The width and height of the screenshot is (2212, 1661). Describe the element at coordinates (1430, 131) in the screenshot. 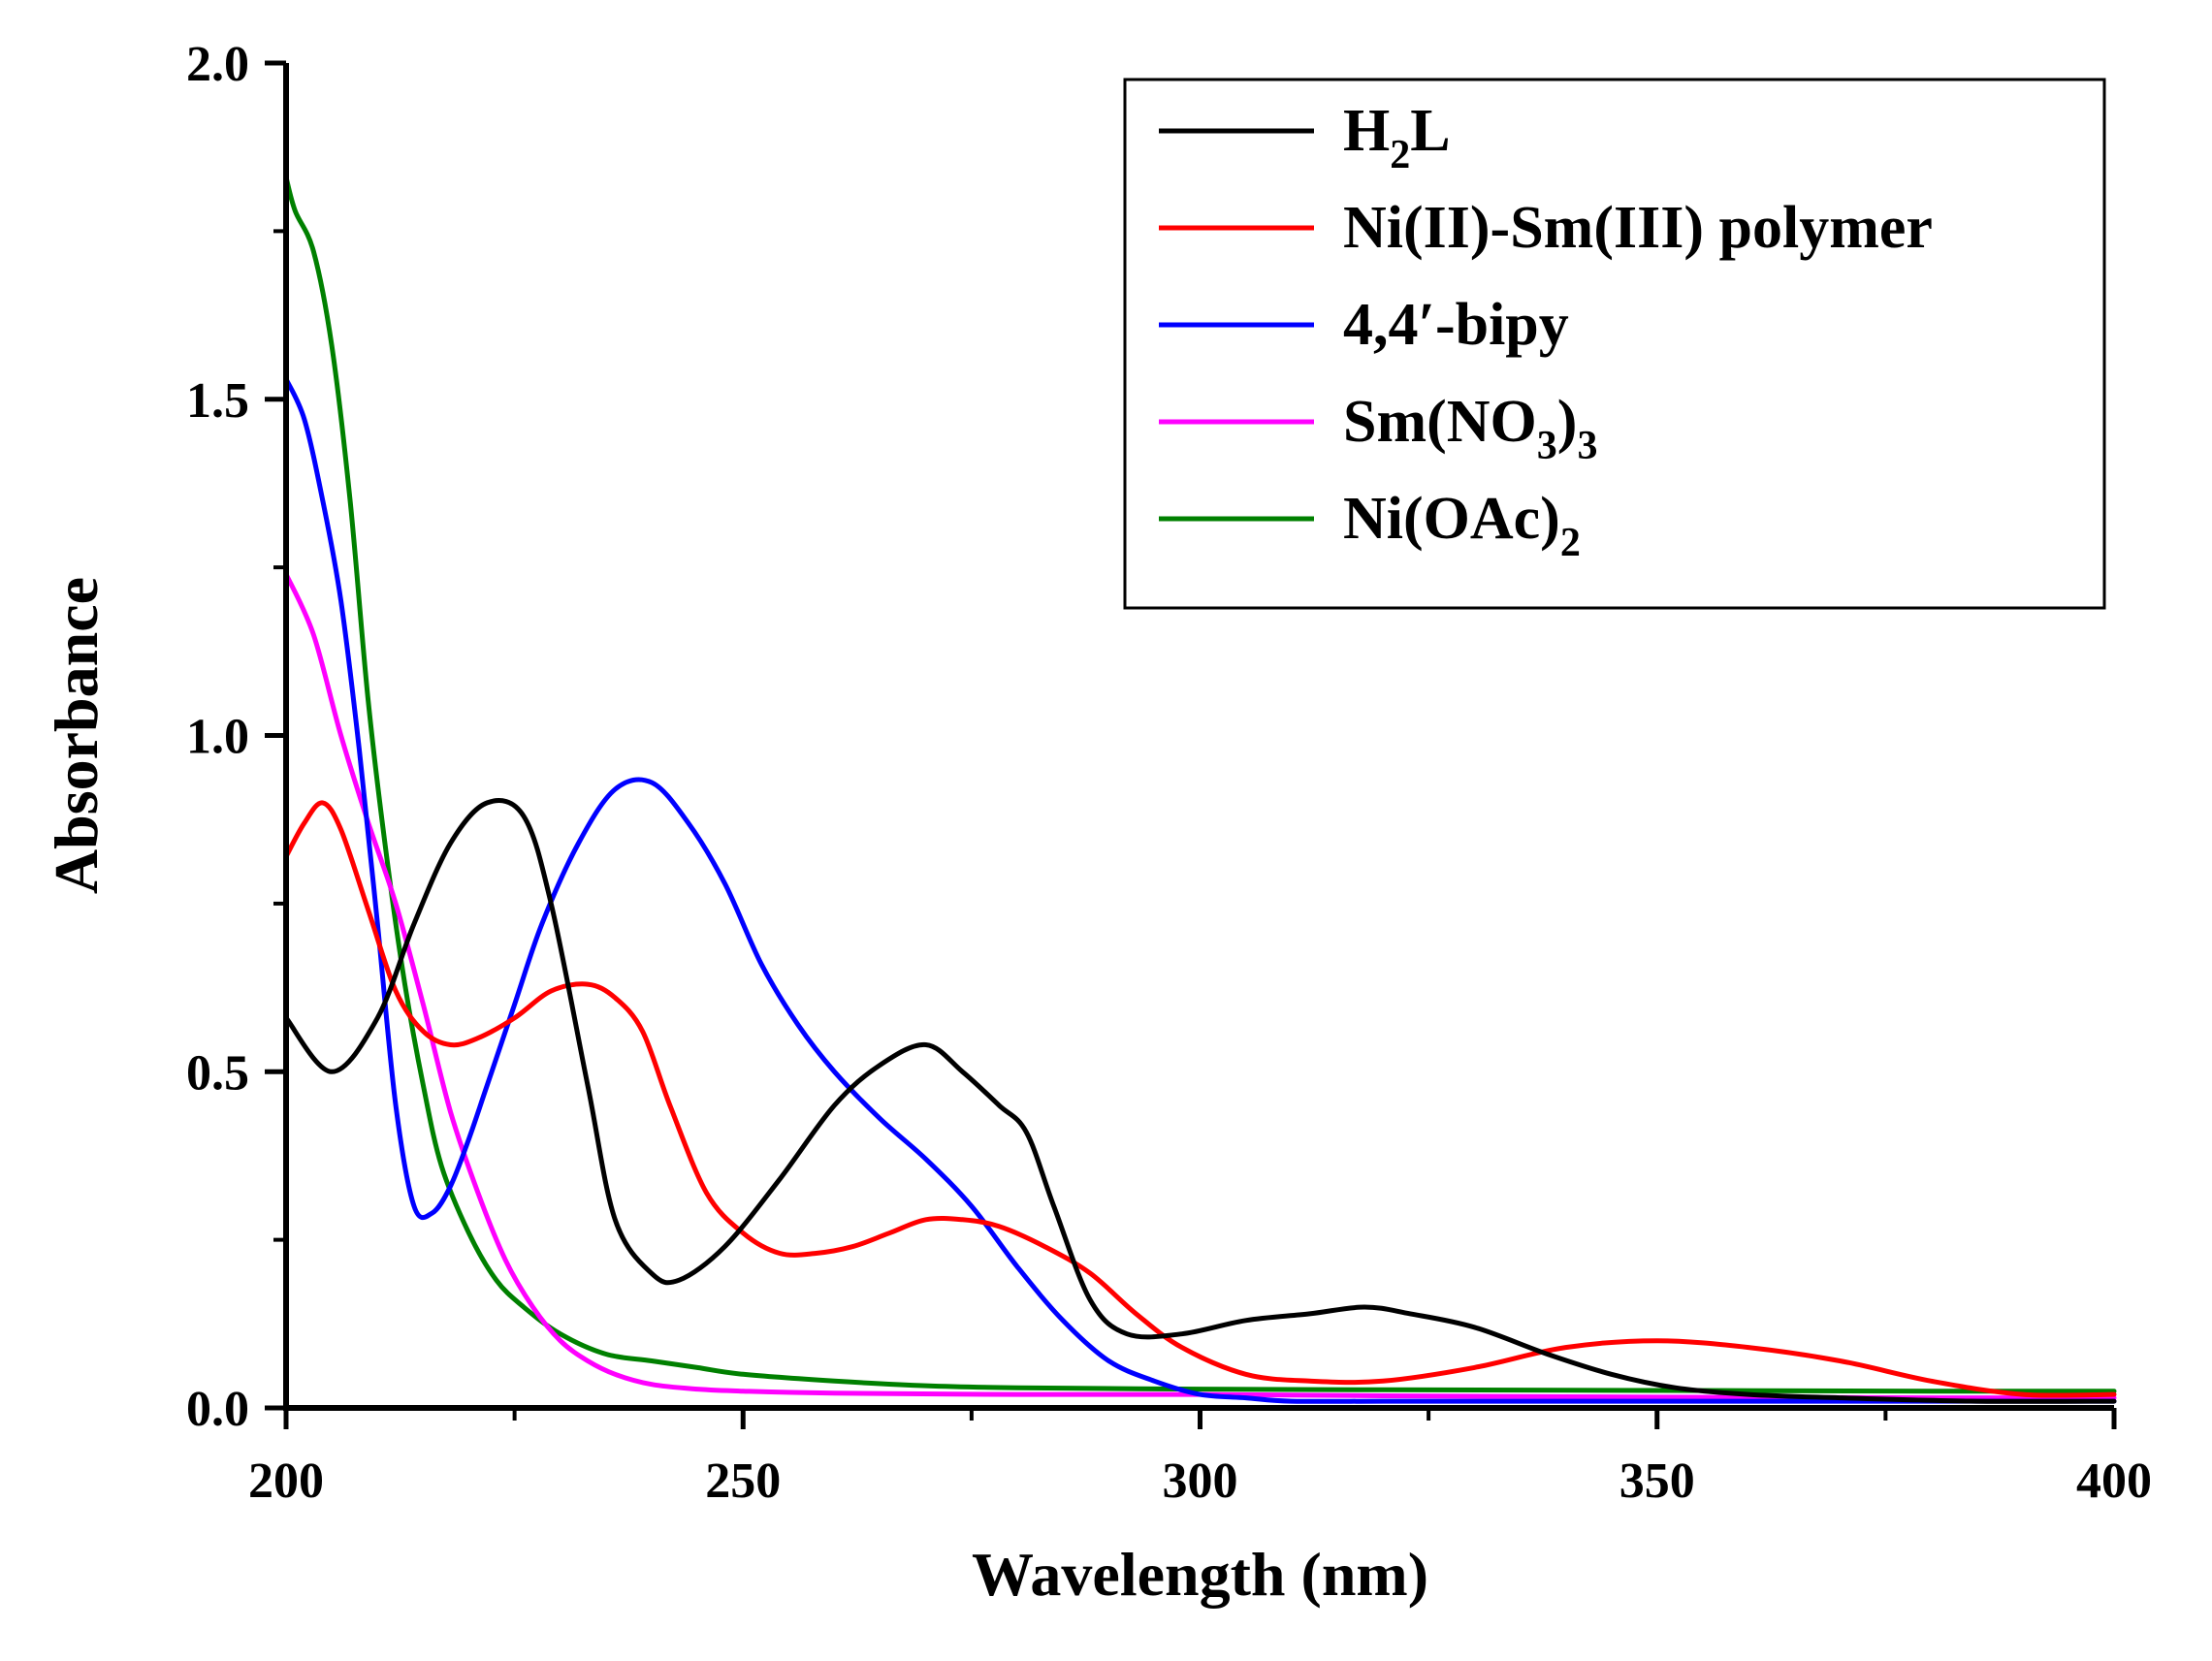

I see `legend-label-part: L` at that location.